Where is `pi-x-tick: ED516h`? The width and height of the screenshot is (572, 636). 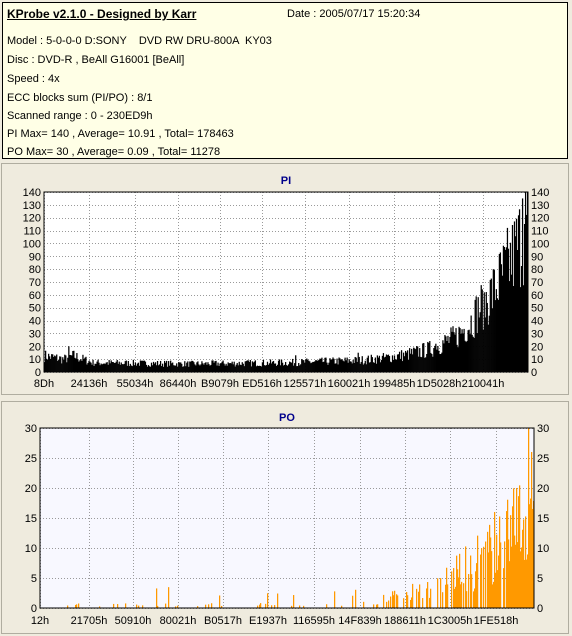 pi-x-tick: ED516h is located at coordinates (262, 384).